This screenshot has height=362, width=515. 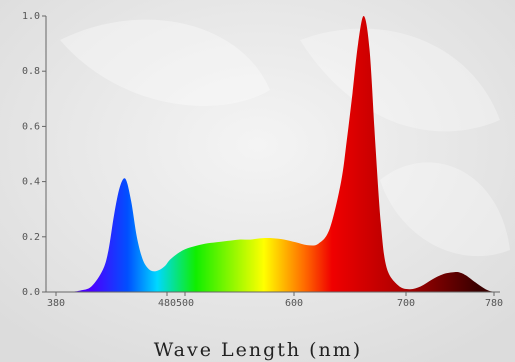 I want to click on y-tick-label: 0.6, so click(x=31, y=126).